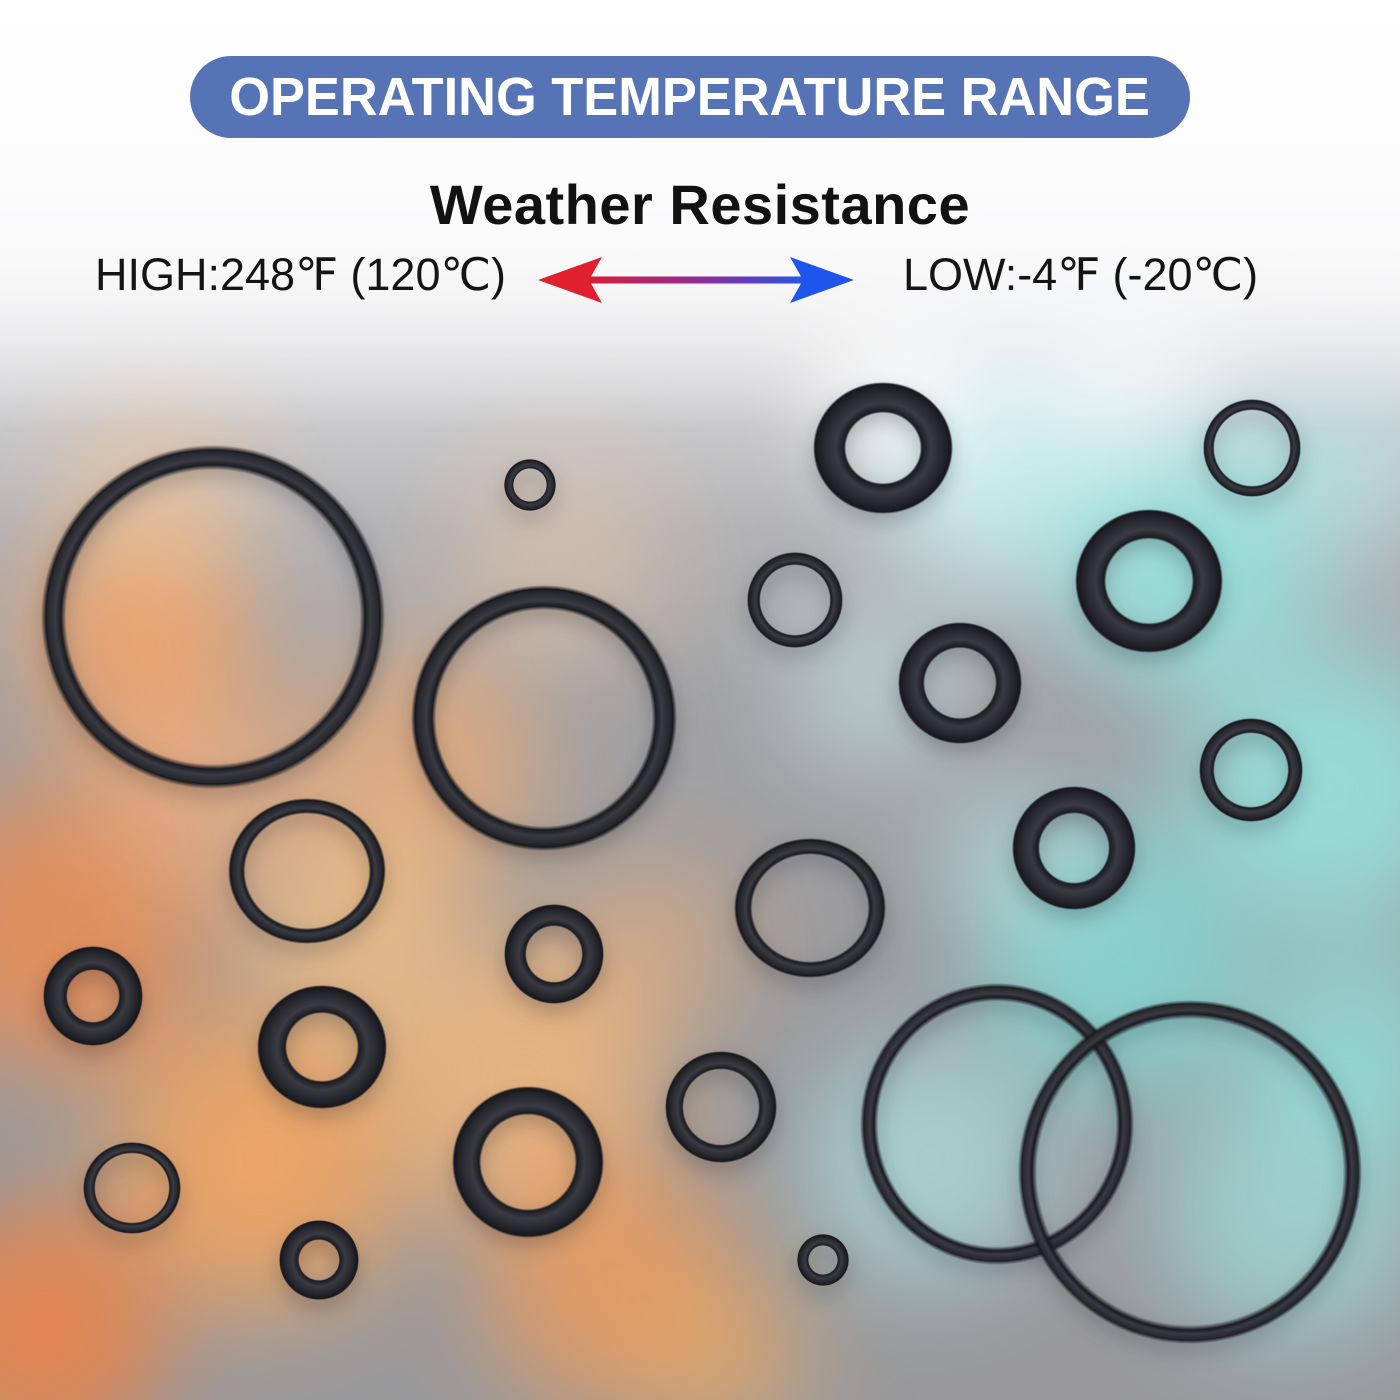  Describe the element at coordinates (1081, 274) in the screenshot. I see `low-temperature-label: LOW:-4℉ (-20℃)` at that location.